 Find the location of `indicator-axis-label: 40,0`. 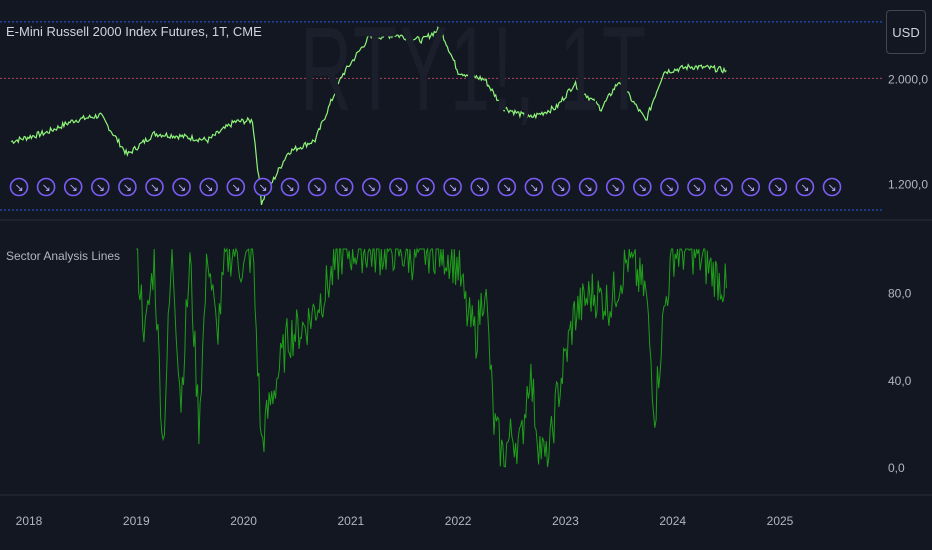

indicator-axis-label: 40,0 is located at coordinates (900, 381).